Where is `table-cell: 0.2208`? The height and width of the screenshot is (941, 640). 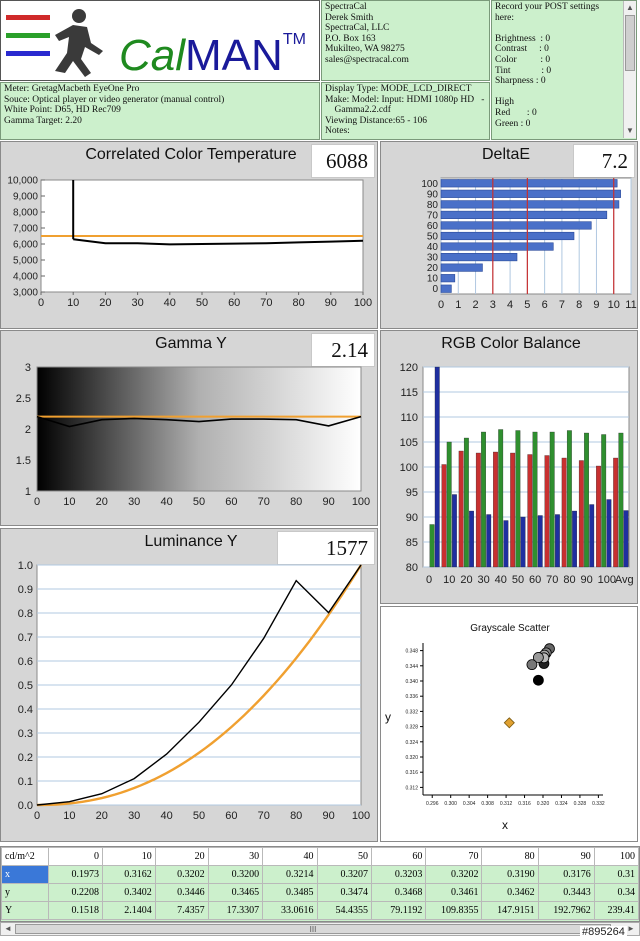
table-cell: 0.2208 is located at coordinates (75, 892).